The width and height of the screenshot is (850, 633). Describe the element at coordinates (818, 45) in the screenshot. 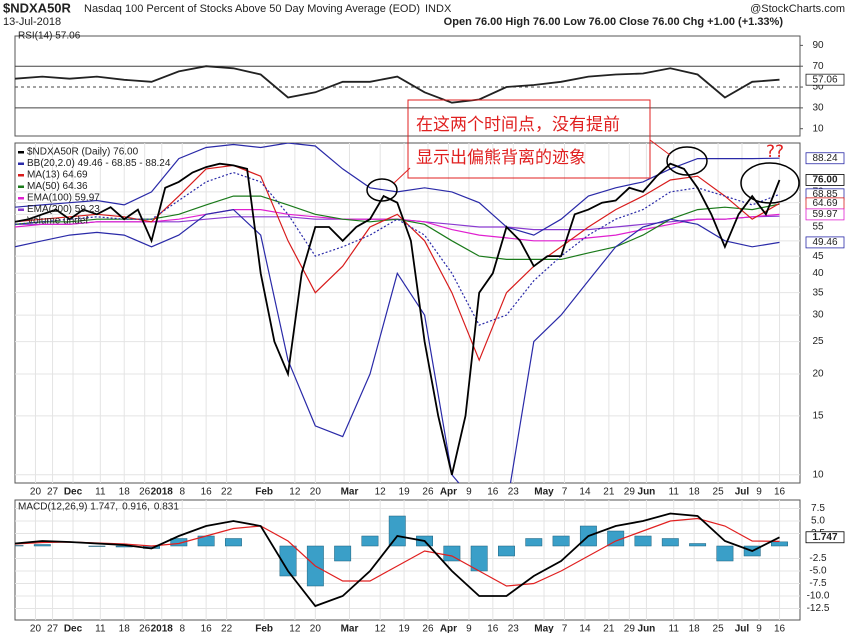

I see `y-tick-label: 90` at that location.